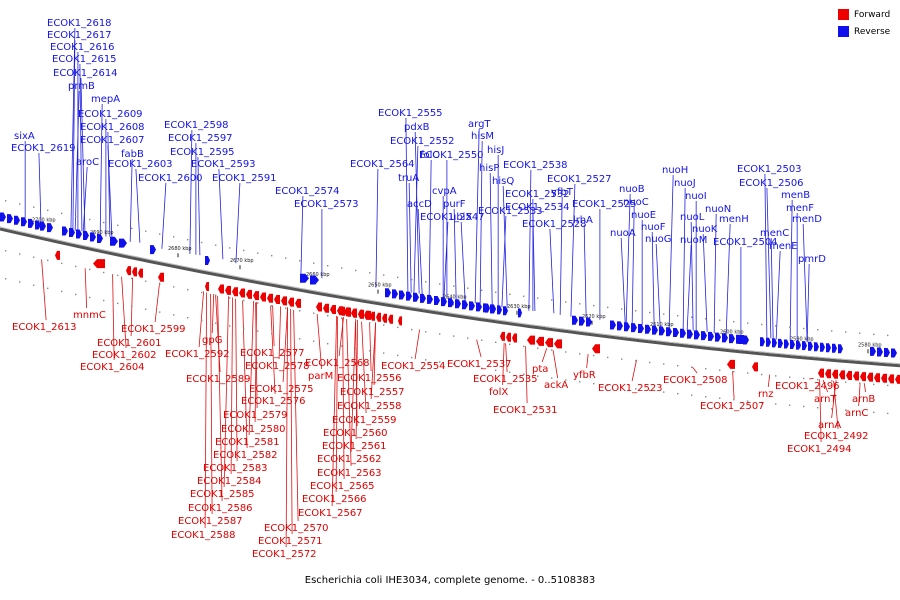  I want to click on reverse-gene-label: truA, so click(408, 178).